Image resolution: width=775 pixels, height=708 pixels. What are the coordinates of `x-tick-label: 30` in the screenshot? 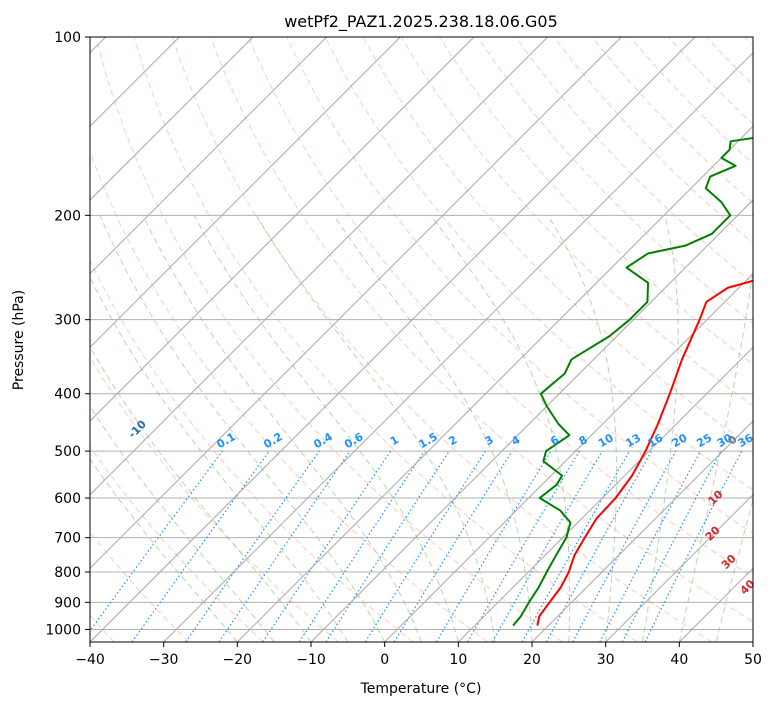 It's located at (606, 660).